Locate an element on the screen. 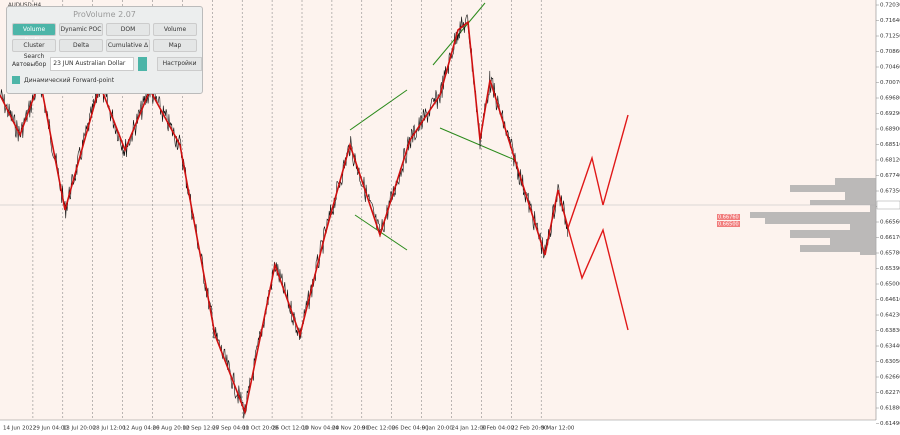 This screenshot has height=435, width=900. settings: Настройки is located at coordinates (179, 64).